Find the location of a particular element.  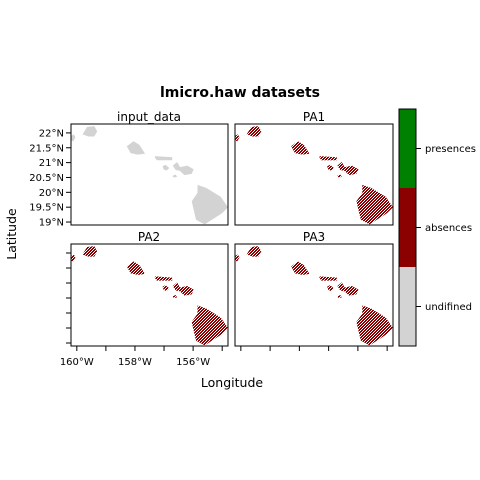

y-tick-label: 21°N is located at coordinates (51, 163).